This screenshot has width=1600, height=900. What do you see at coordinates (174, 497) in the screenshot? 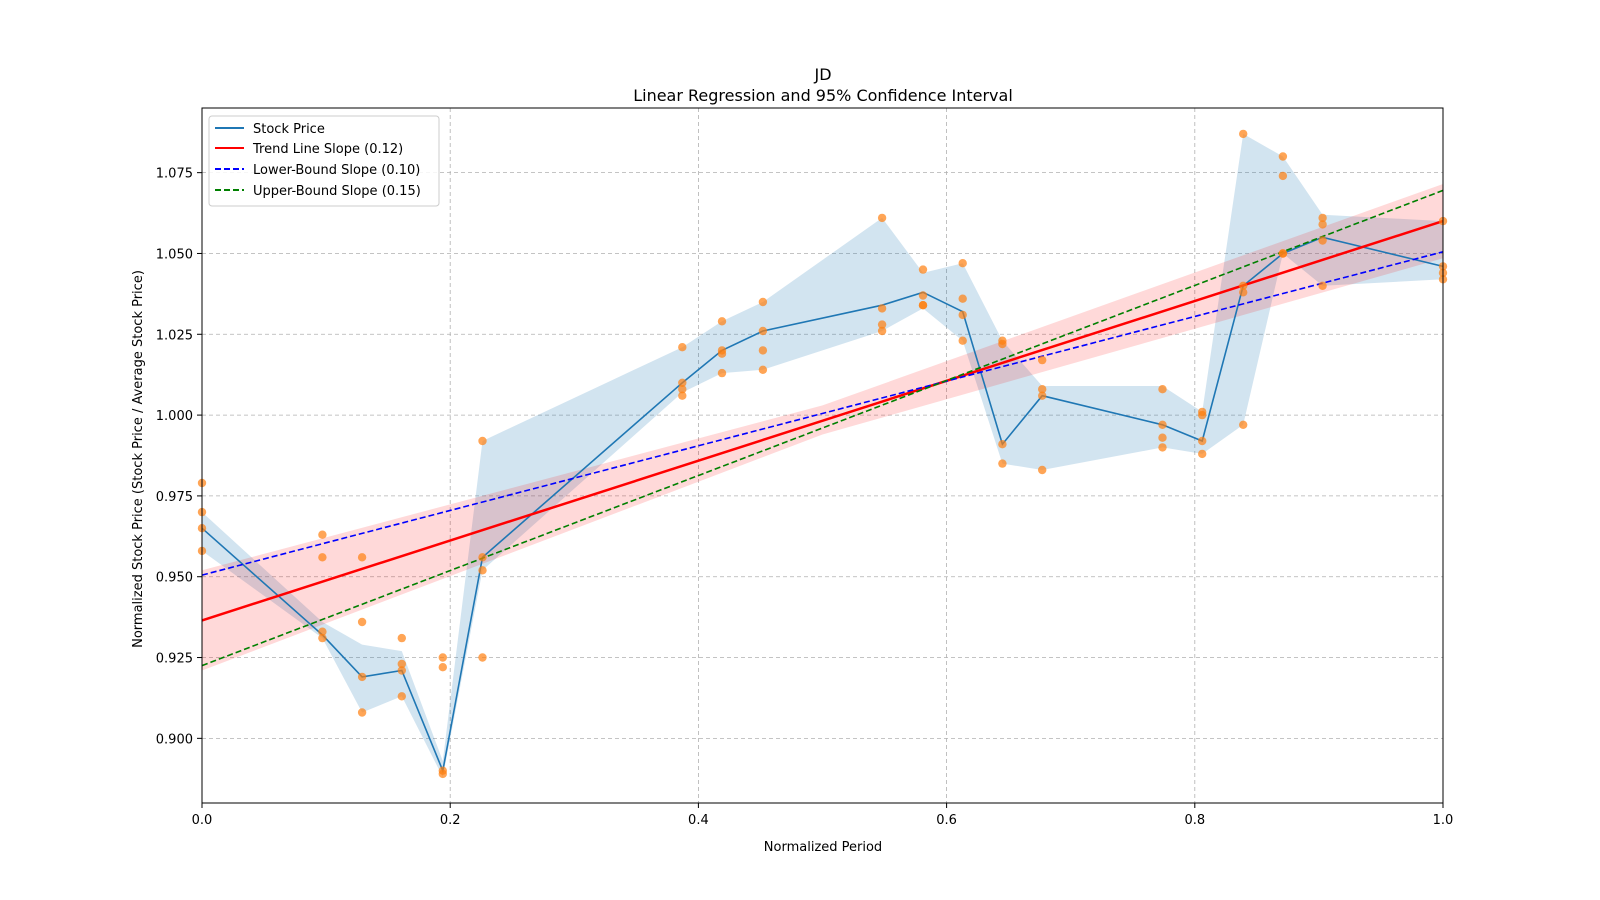
I see `y-tick-label: 0.975` at bounding box center [174, 497].